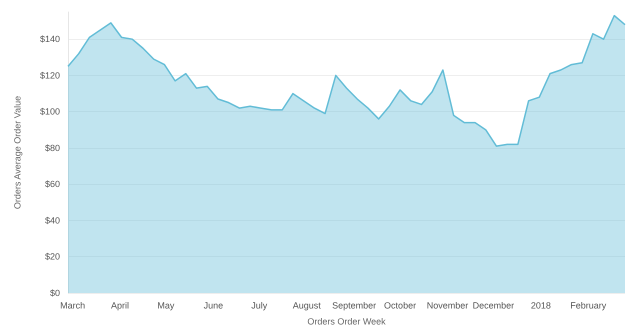 This screenshot has width=643, height=334. I want to click on x-tick-label: December, so click(493, 305).